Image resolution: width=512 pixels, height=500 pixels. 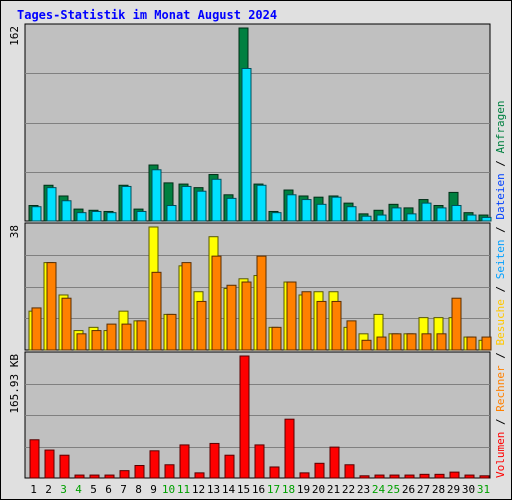 I want to click on x-tick-label-day-1: 1, so click(x=33, y=489).